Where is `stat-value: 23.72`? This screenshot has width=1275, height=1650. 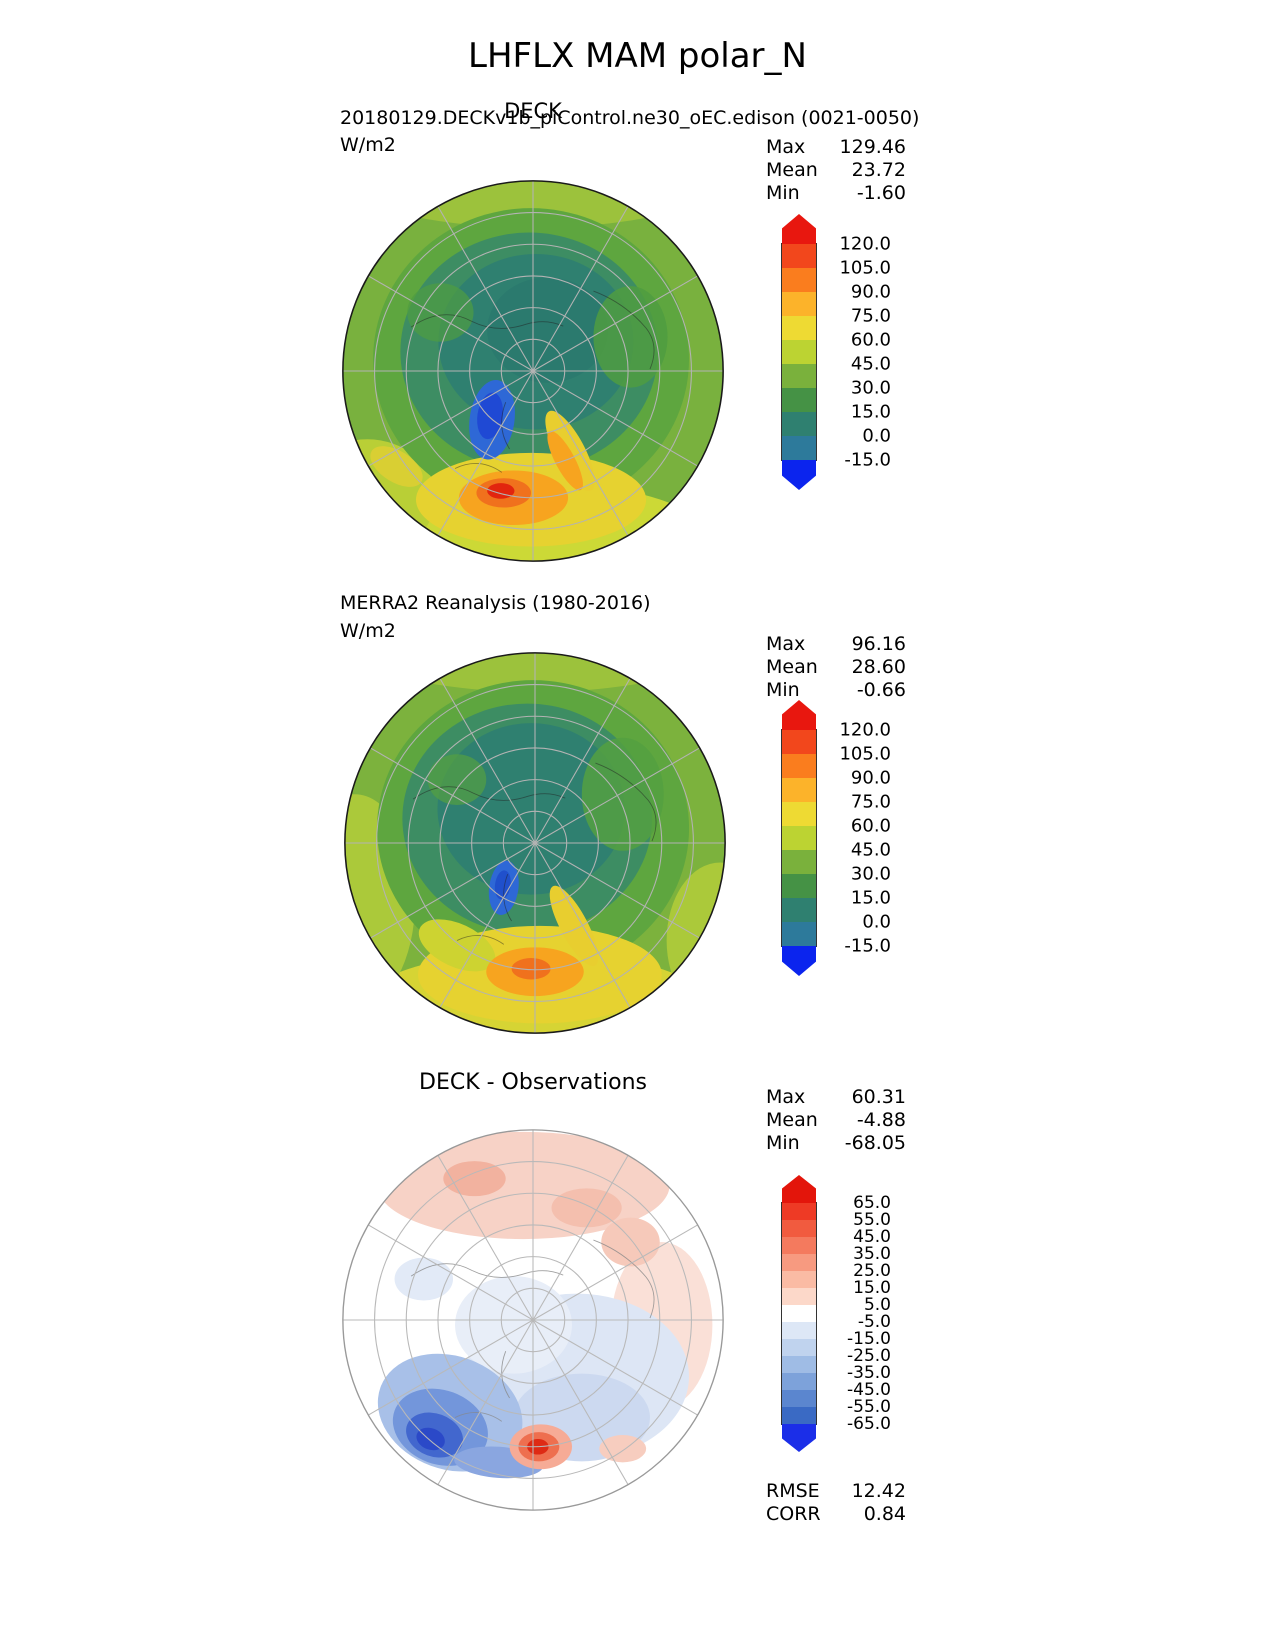 stat-value: 23.72 is located at coordinates (878, 170).